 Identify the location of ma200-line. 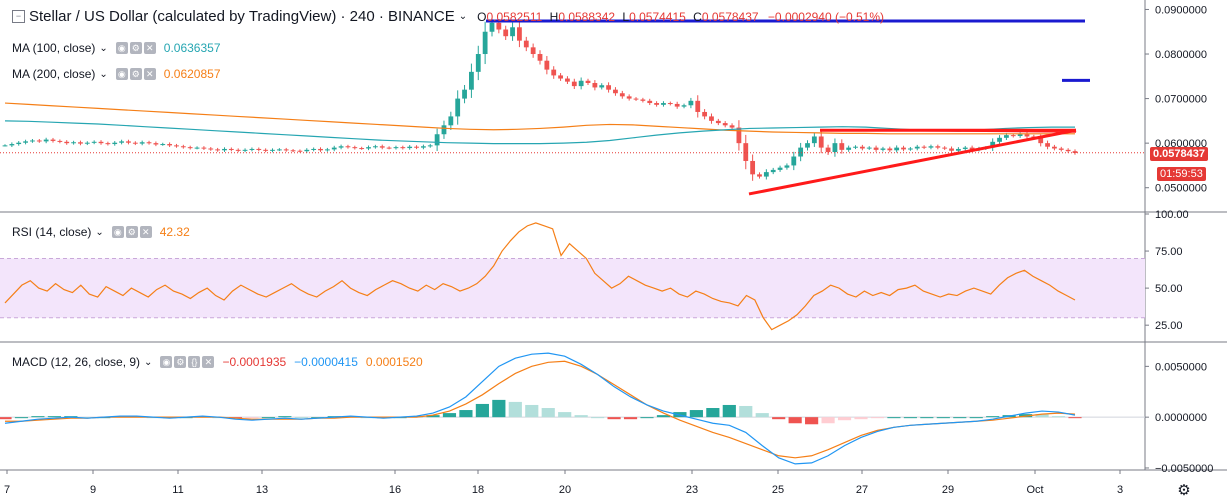
(539, 118).